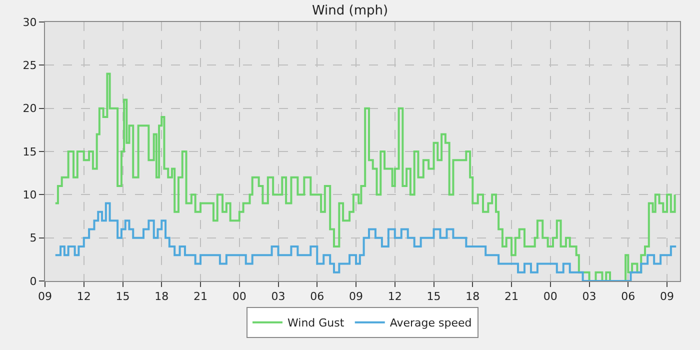  Describe the element at coordinates (431, 323) in the screenshot. I see `legend-label: Average speed` at that location.